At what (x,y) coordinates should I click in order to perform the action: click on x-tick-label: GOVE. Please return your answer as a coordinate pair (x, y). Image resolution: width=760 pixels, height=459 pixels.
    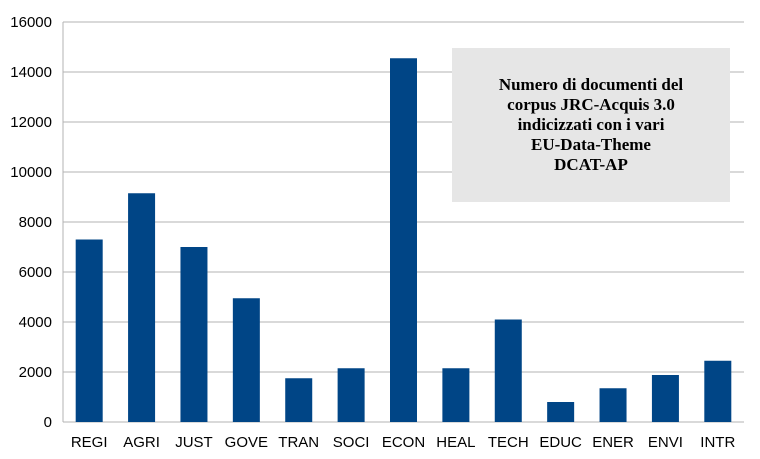
    Looking at the image, I should click on (246, 442).